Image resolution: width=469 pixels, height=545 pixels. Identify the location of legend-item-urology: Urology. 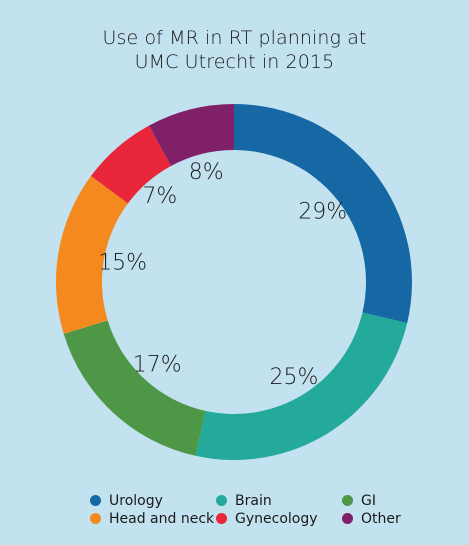
(126, 501).